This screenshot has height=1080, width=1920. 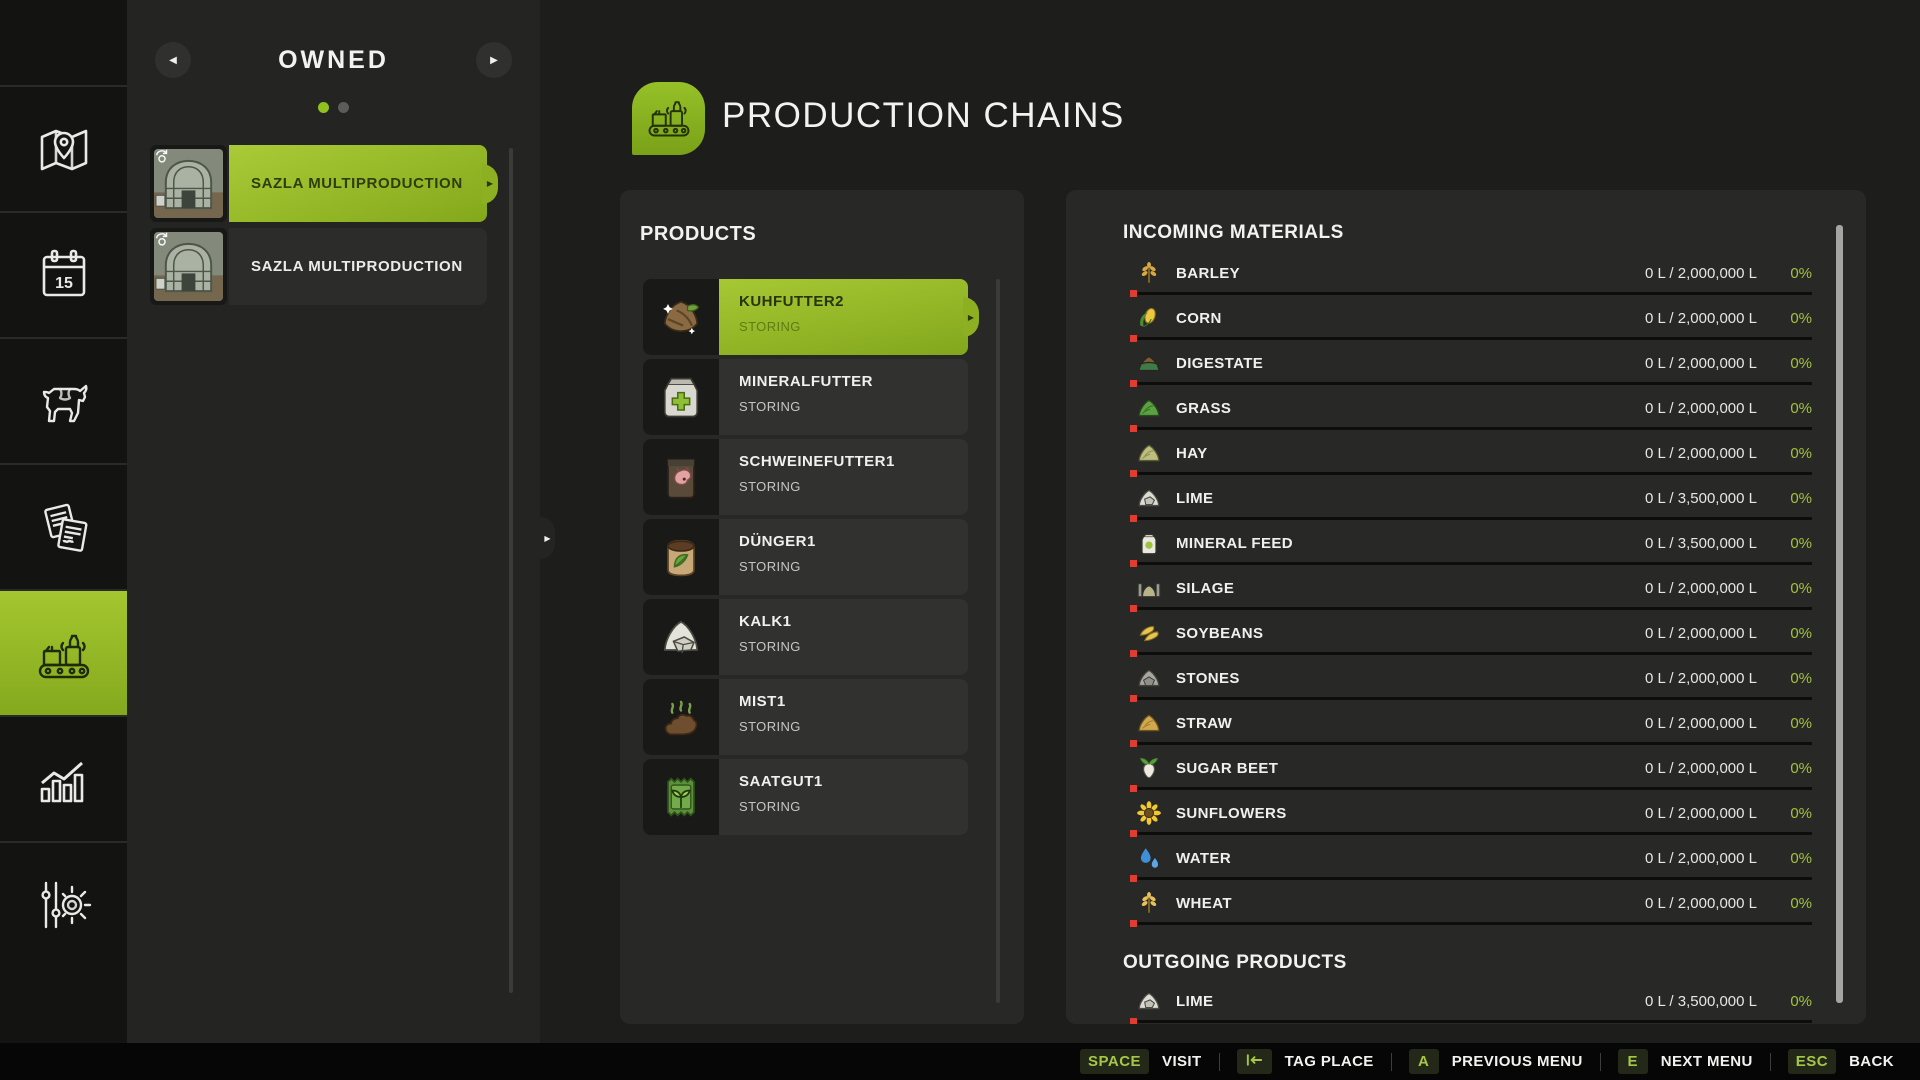 I want to click on map-icon, so click(x=64, y=149).